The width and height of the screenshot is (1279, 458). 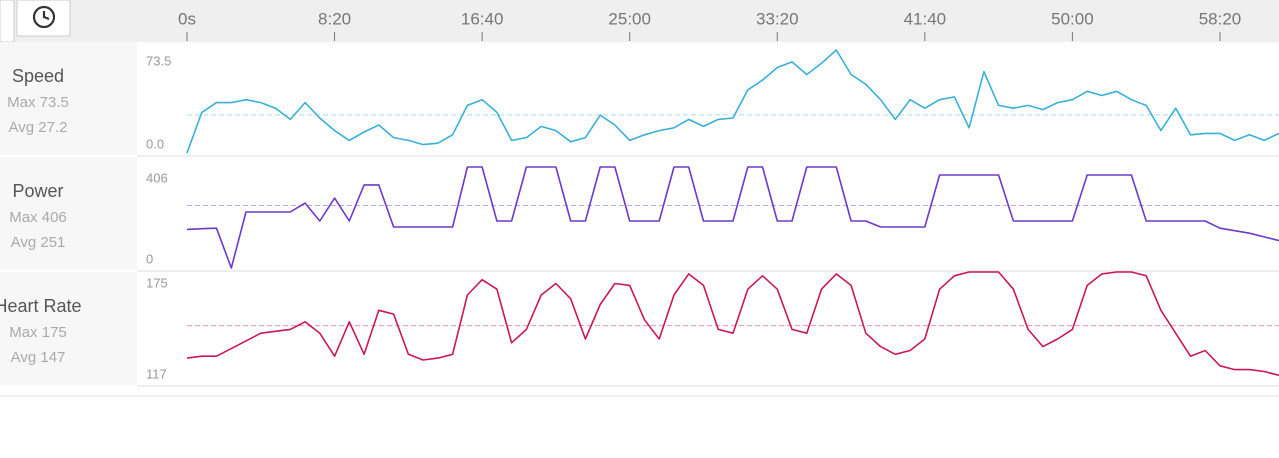 What do you see at coordinates (38, 332) in the screenshot?
I see `metric-max: Max 175` at bounding box center [38, 332].